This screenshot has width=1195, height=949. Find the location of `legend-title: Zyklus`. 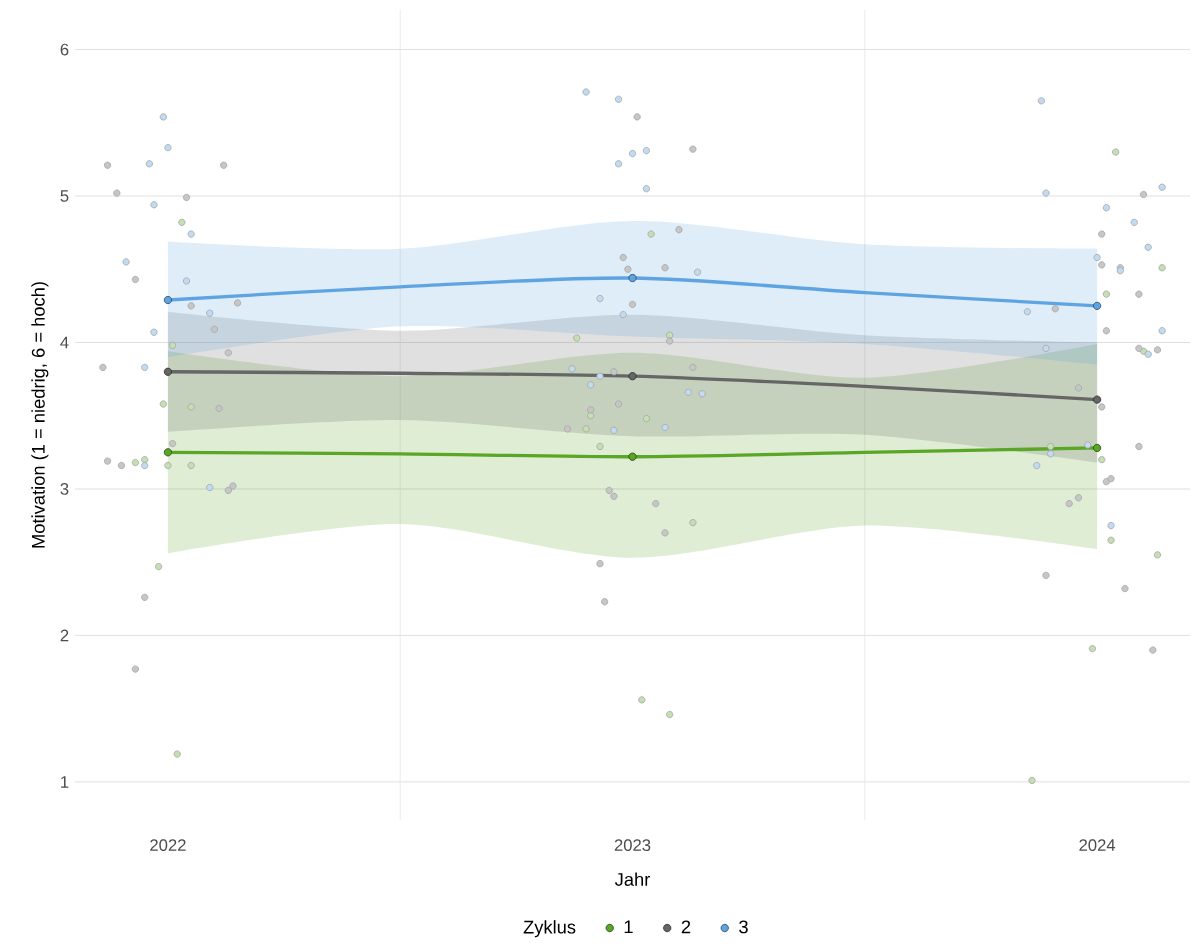

legend-title: Zyklus is located at coordinates (549, 929).